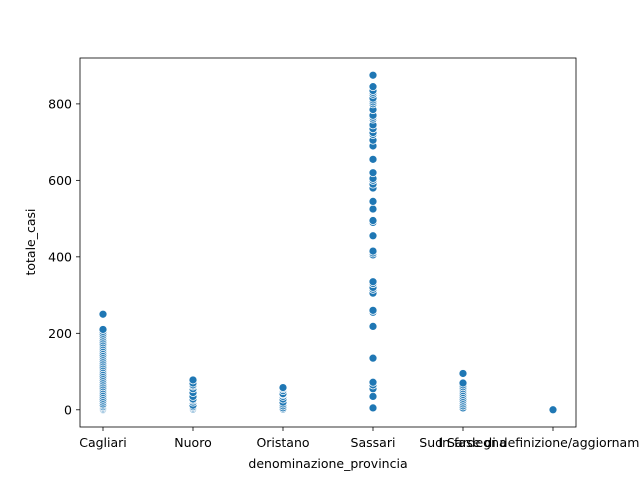 Image resolution: width=640 pixels, height=480 pixels. Describe the element at coordinates (68, 409) in the screenshot. I see `y-tick-label: 0` at that location.